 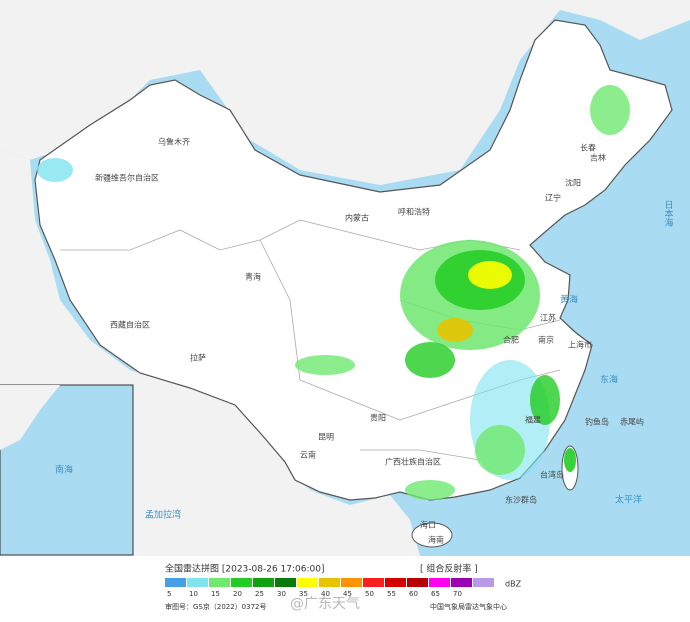 I want to click on region-label: 青海, so click(x=253, y=277).